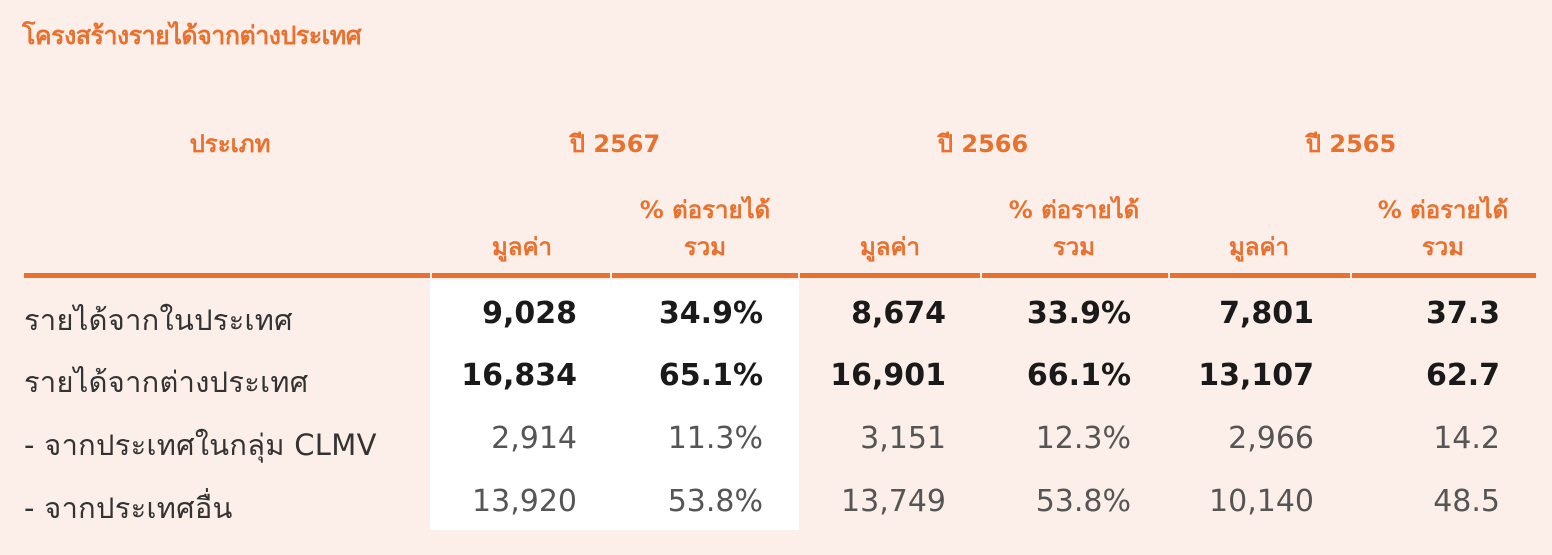 The image size is (1552, 555). Describe the element at coordinates (705, 229) in the screenshot. I see `subheader-pct-2567: % ต่อรายได้ รวม` at that location.